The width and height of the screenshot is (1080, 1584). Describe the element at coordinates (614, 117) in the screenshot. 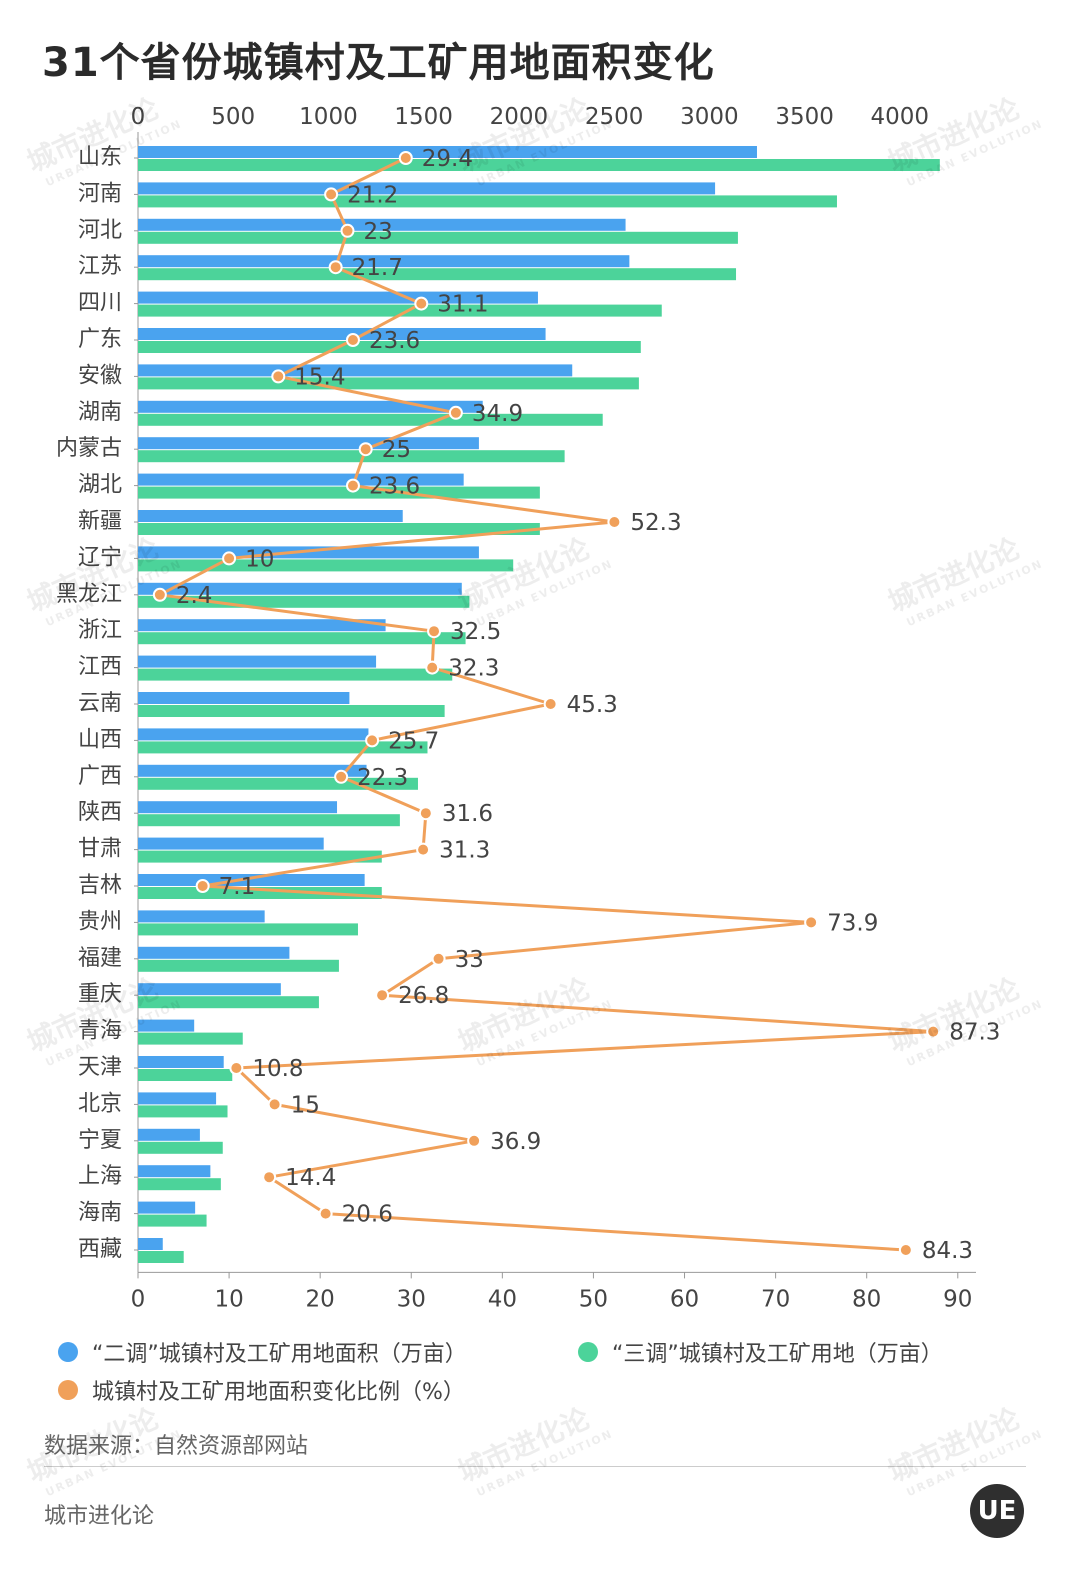

I see `x-axis-top-tick-label: 2500` at that location.